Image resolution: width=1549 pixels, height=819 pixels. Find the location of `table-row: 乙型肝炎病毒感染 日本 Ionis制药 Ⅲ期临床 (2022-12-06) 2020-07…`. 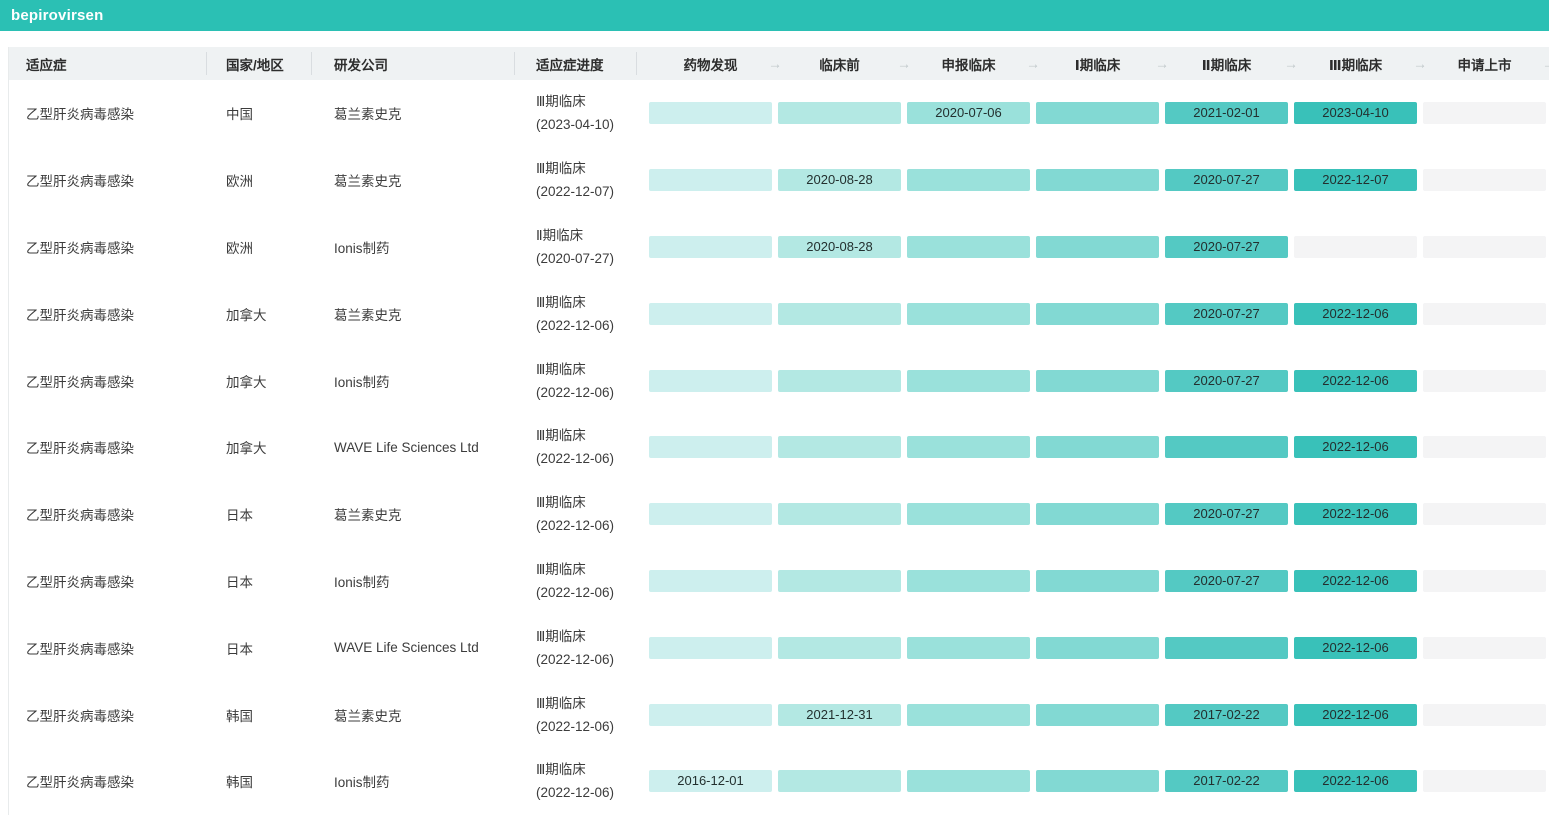

table-row: 乙型肝炎病毒感染 日本 Ionis制药 Ⅲ期临床 (2022-12-06) 2020-07… is located at coordinates (779, 581).